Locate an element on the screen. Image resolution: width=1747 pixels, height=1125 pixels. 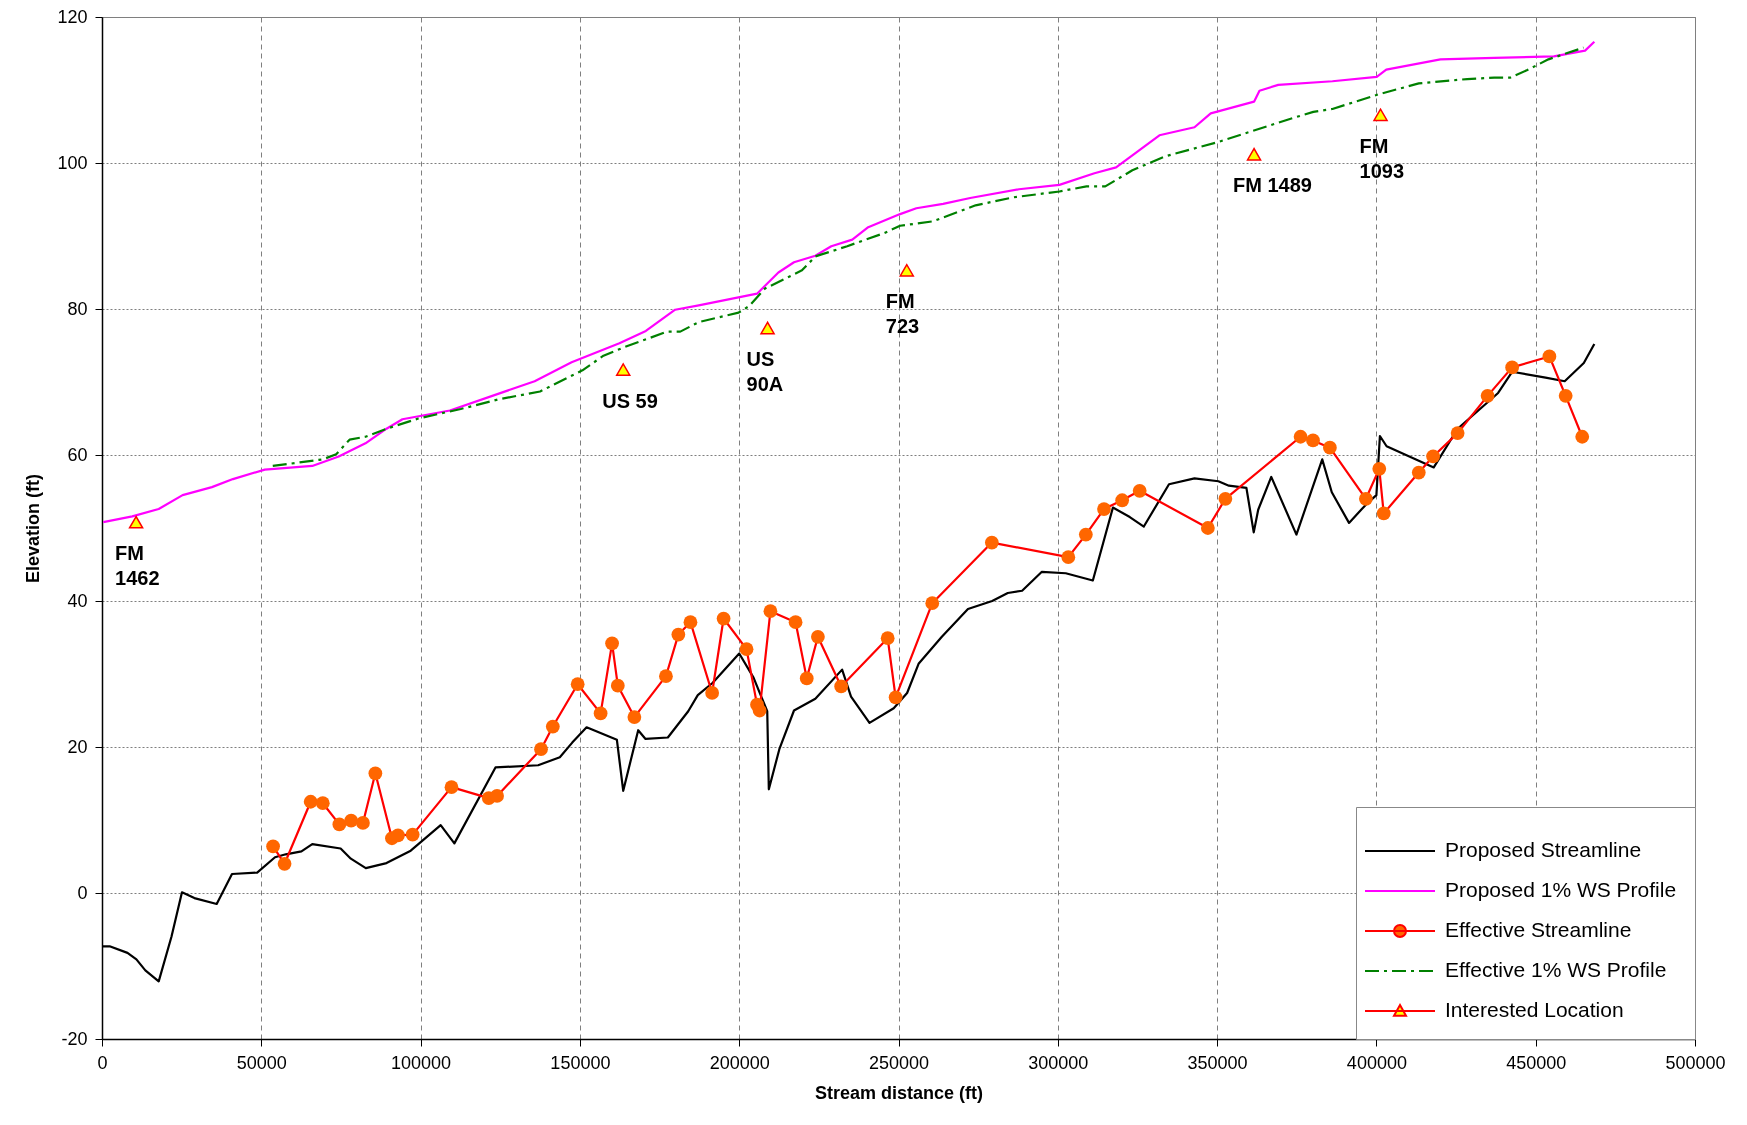
y-tick-label: 20 is located at coordinates (77, 746).